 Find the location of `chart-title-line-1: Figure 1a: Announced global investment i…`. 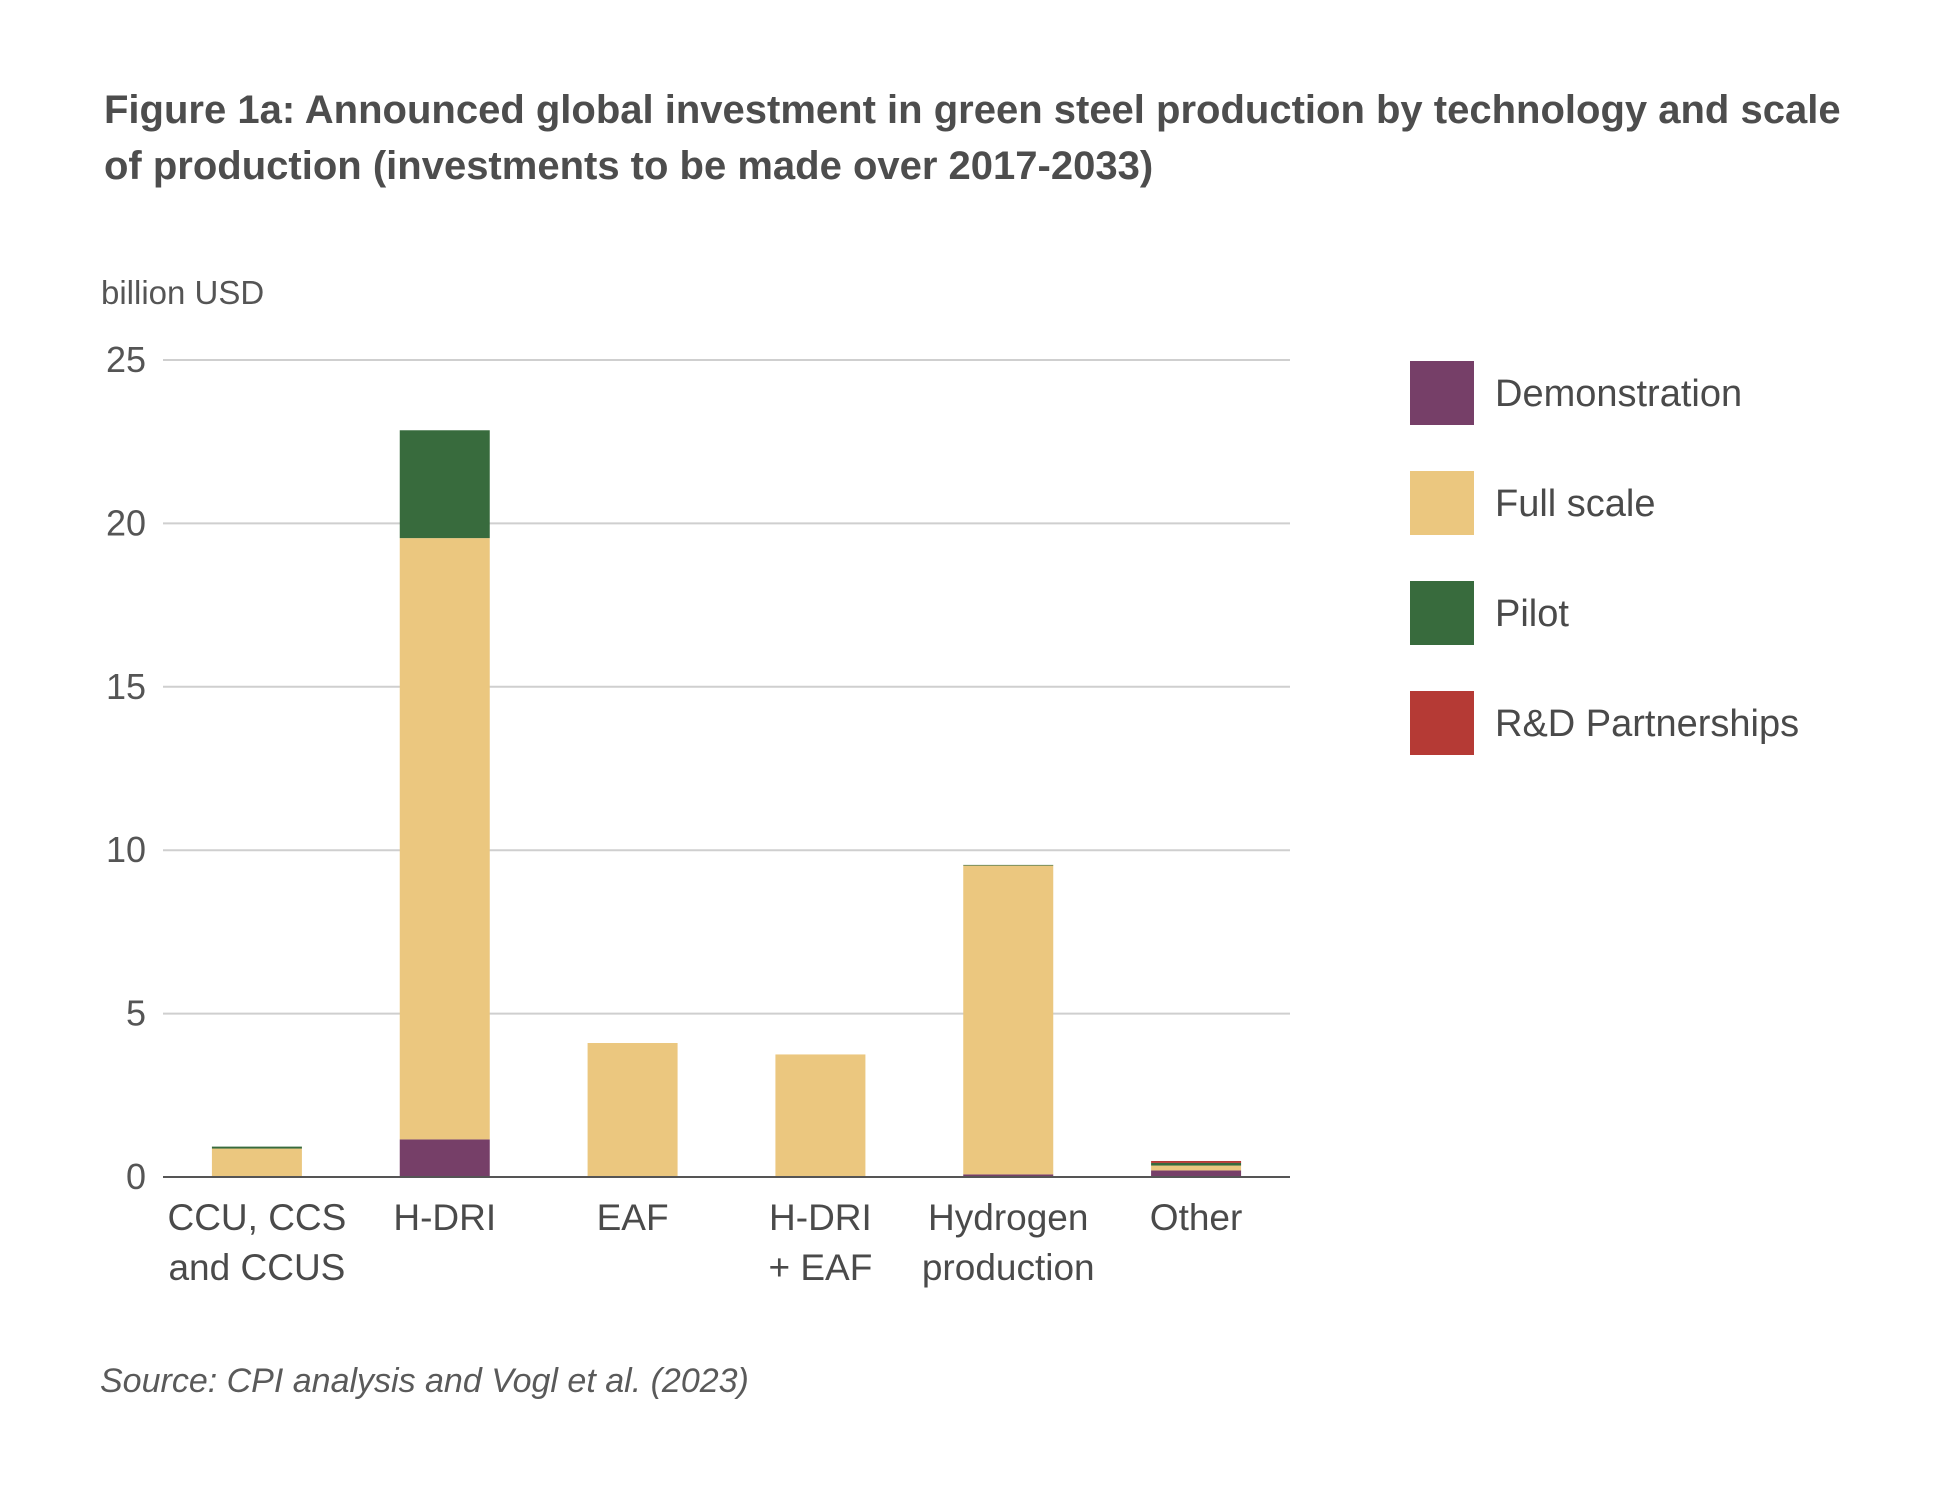

chart-title-line-1: Figure 1a: Announced global investment i… is located at coordinates (972, 110).